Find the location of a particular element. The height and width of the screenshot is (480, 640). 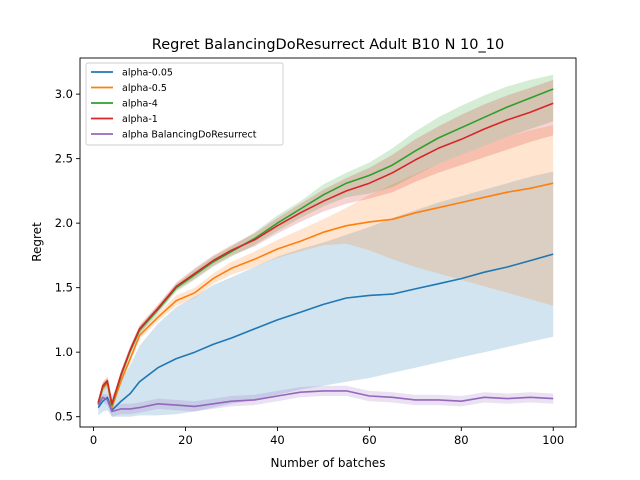

legend-label-alpha-balancingdoresurrect: alpha BalancingDoResurrect is located at coordinates (189, 135).